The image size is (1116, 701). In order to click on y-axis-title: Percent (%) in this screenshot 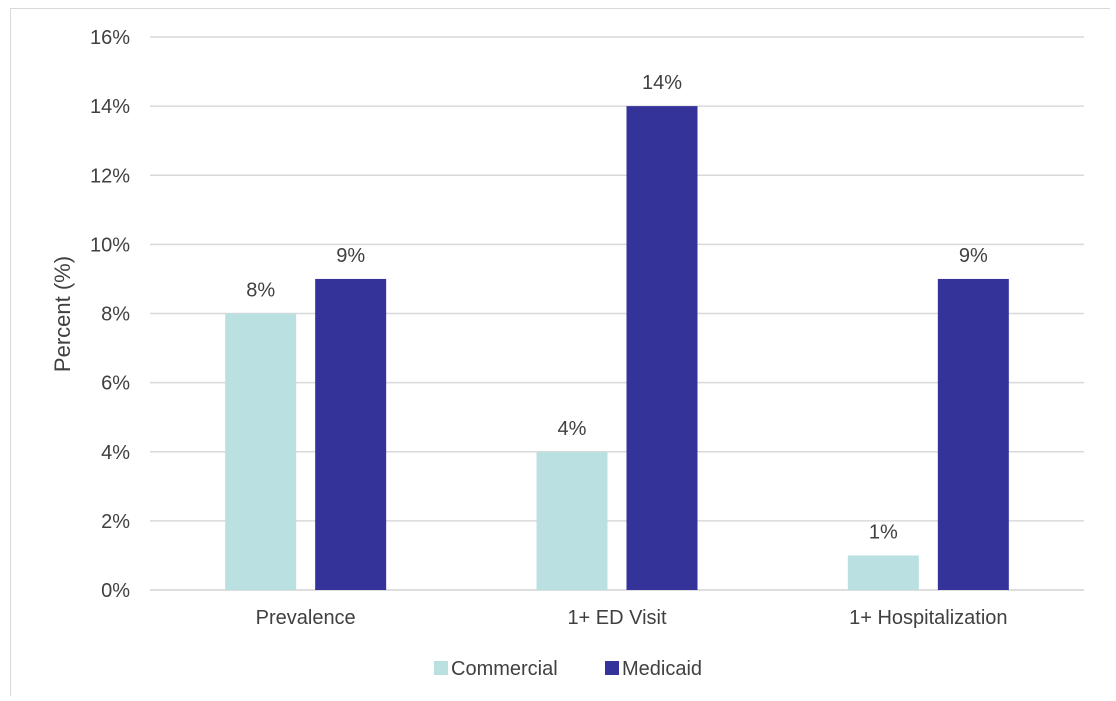, I will do `click(62, 314)`.